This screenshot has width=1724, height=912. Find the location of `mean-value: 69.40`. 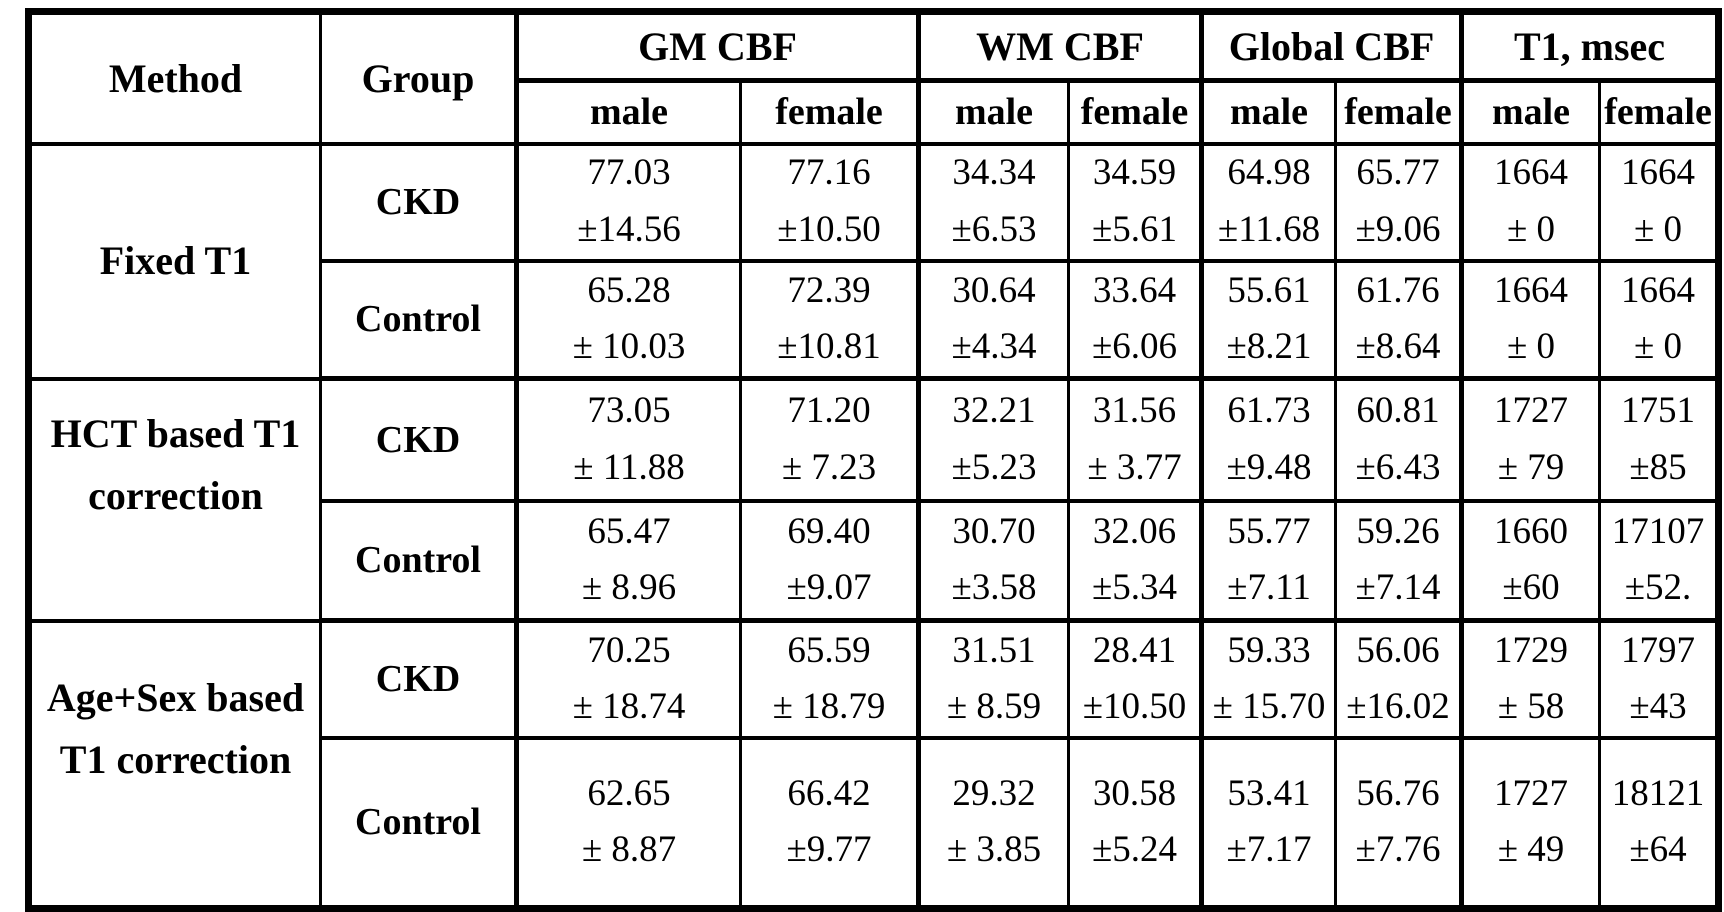

mean-value: 69.40 is located at coordinates (829, 531).